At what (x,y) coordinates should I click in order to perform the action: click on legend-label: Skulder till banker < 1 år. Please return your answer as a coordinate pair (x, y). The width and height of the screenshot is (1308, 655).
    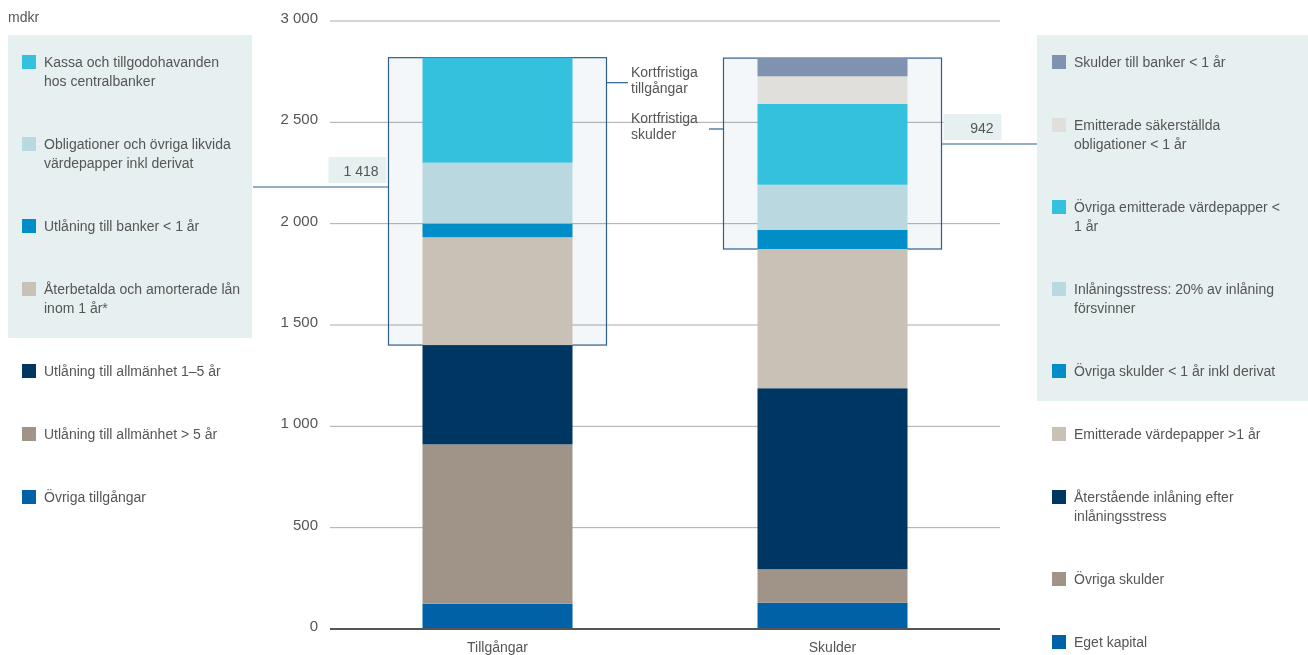
    Looking at the image, I should click on (1150, 62).